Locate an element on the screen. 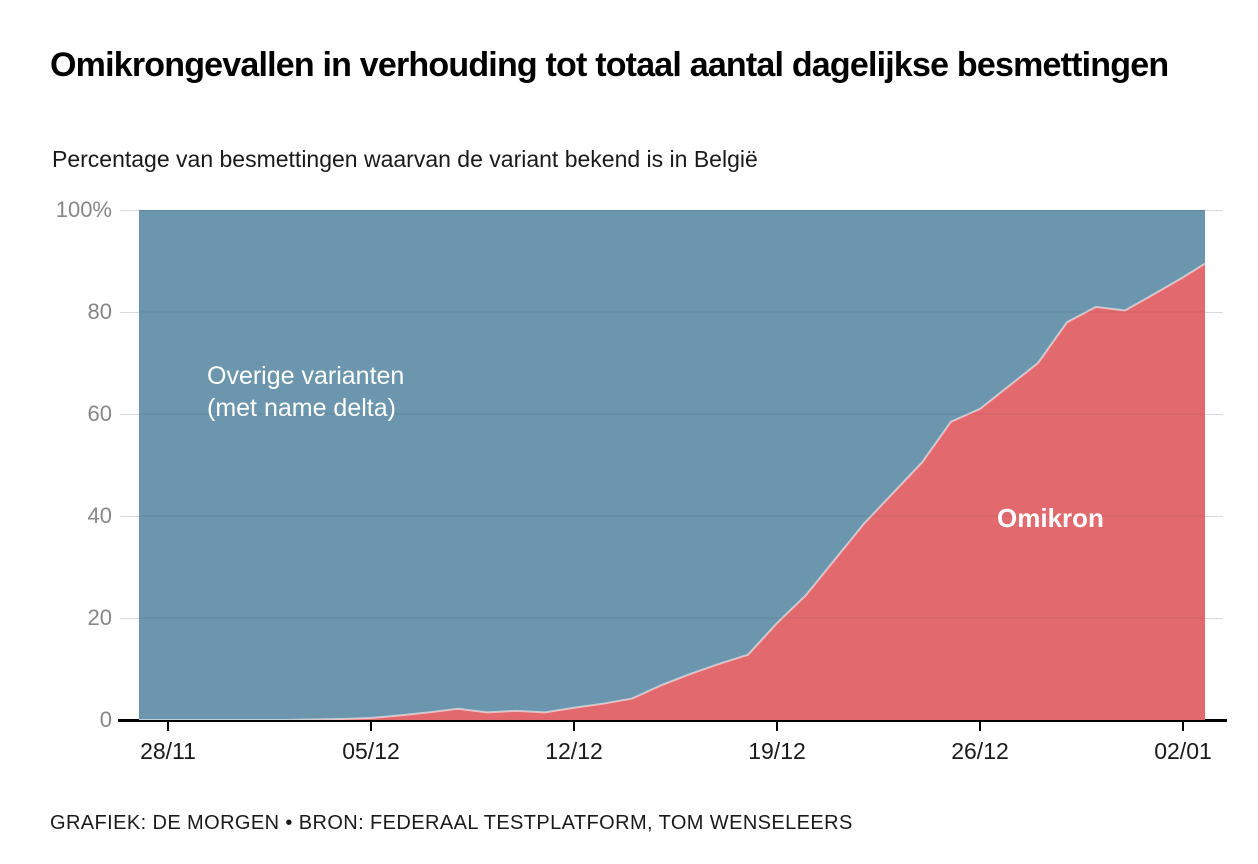 The width and height of the screenshot is (1258, 864). other-variants-area-label: Overige varianten (met name delta) is located at coordinates (305, 392).